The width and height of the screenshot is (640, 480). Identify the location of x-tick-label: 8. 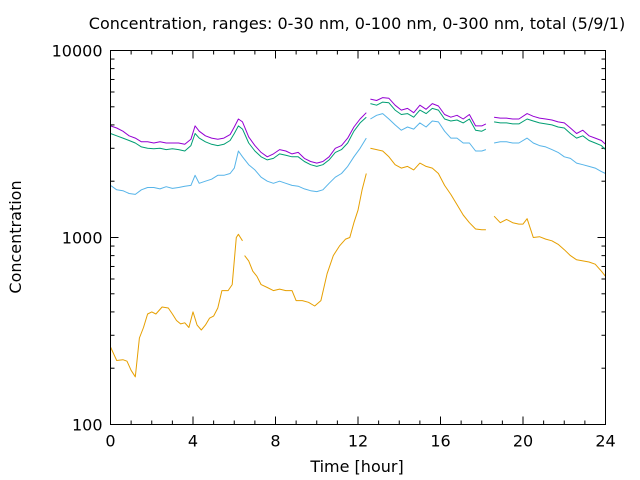
(275, 441).